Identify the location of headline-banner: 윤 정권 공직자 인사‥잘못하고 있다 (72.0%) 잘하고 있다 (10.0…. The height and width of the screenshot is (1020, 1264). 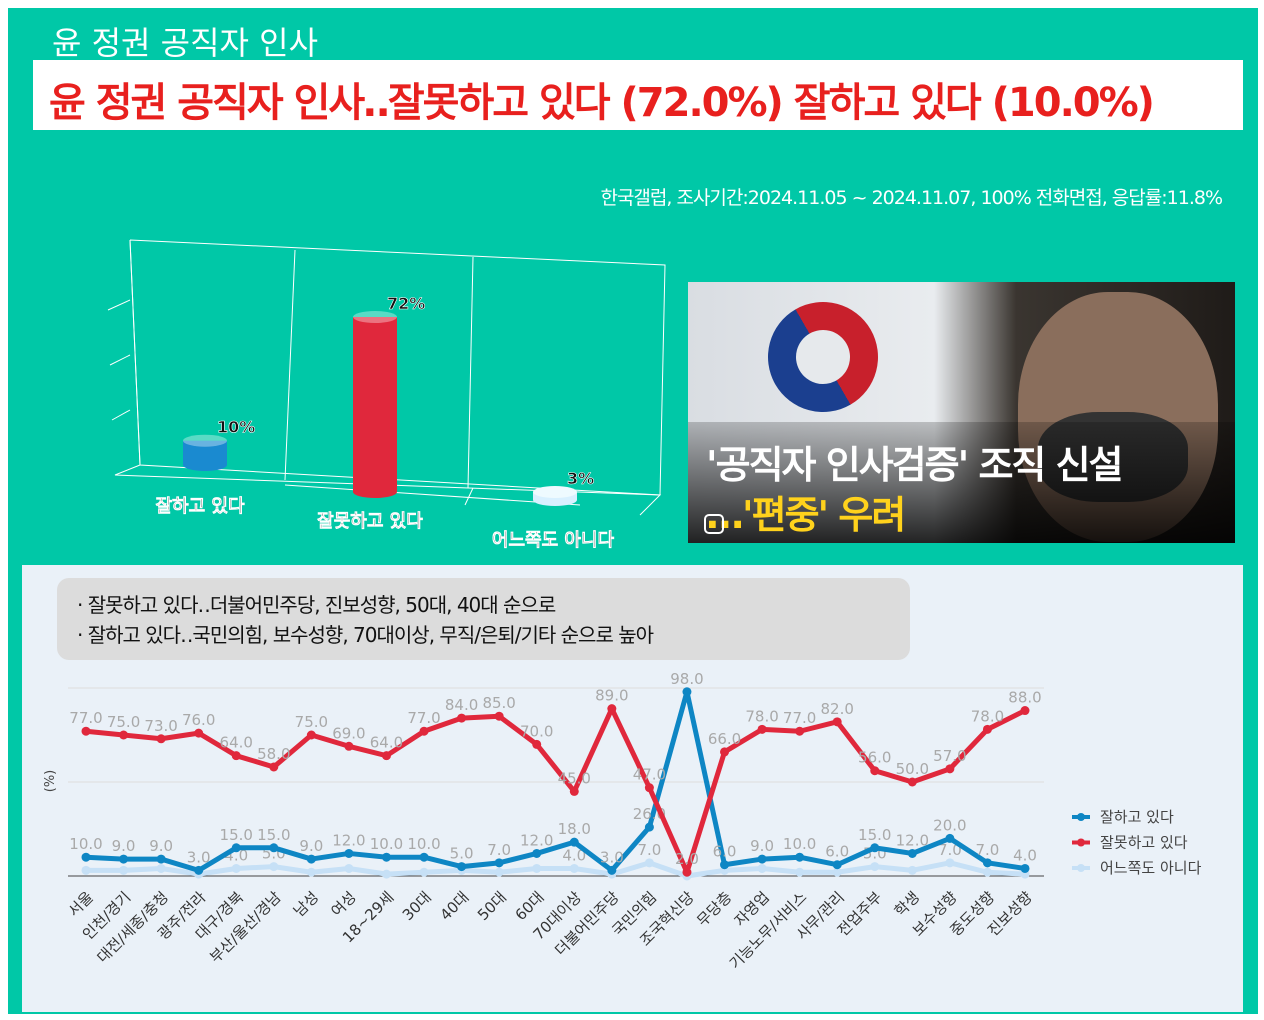
(638, 95).